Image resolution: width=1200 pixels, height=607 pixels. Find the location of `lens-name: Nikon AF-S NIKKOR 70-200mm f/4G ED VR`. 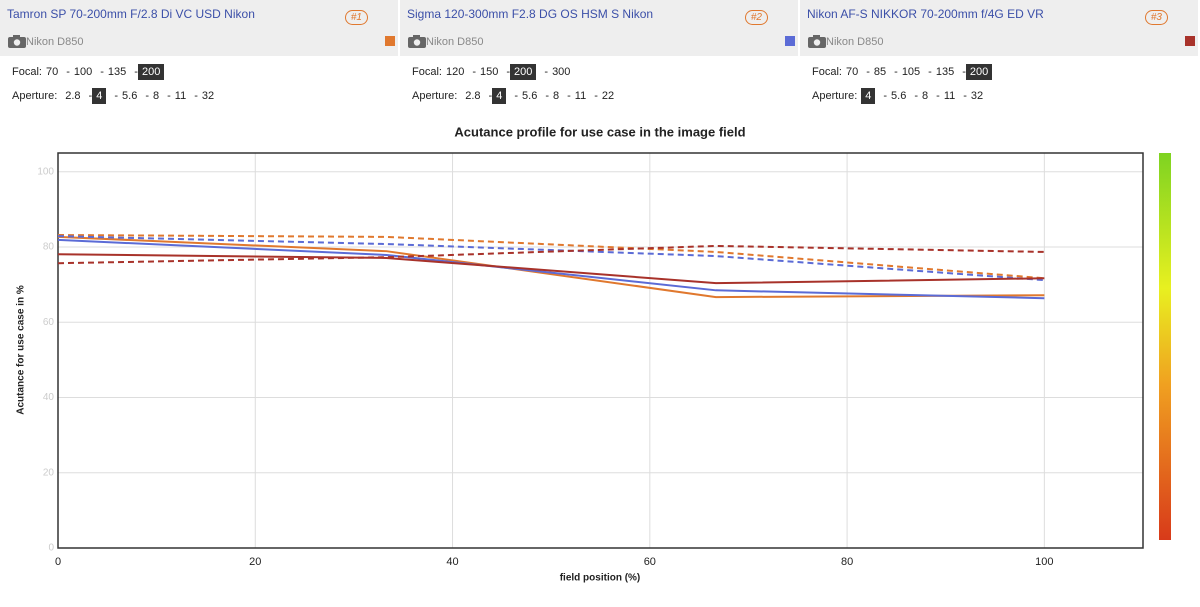

lens-name: Nikon AF-S NIKKOR 70-200mm f/4G ED VR is located at coordinates (925, 14).